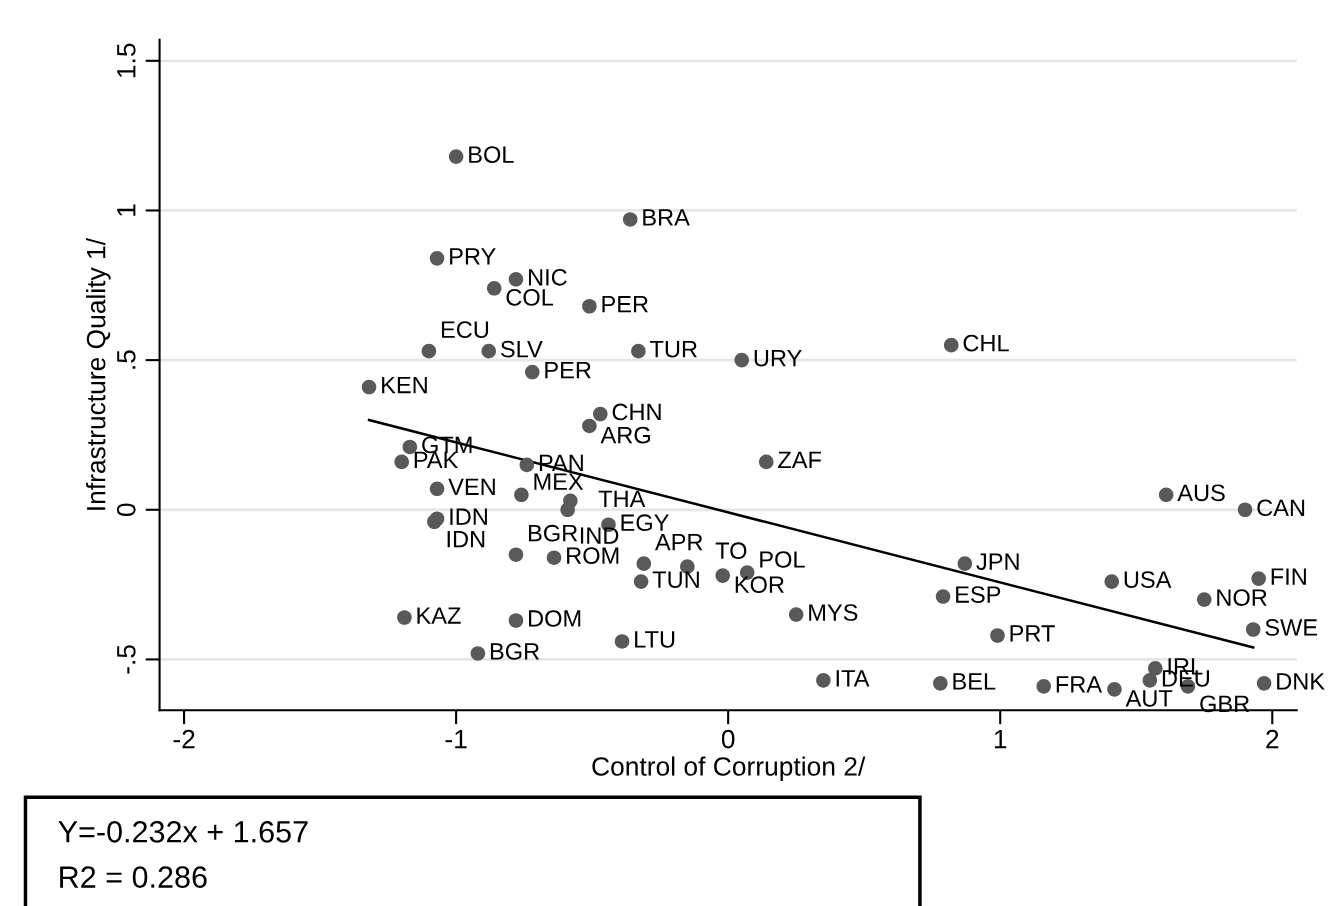  Describe the element at coordinates (439, 615) in the screenshot. I see `data-label: KAZ` at that location.